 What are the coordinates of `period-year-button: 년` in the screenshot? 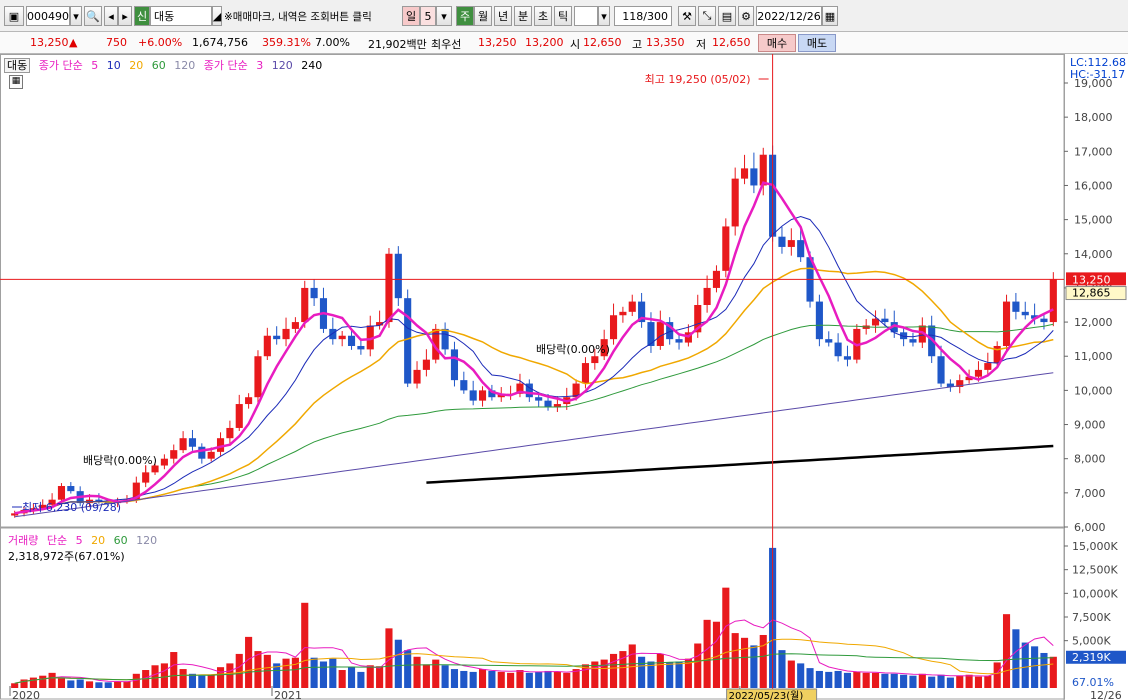 It's located at (503, 16).